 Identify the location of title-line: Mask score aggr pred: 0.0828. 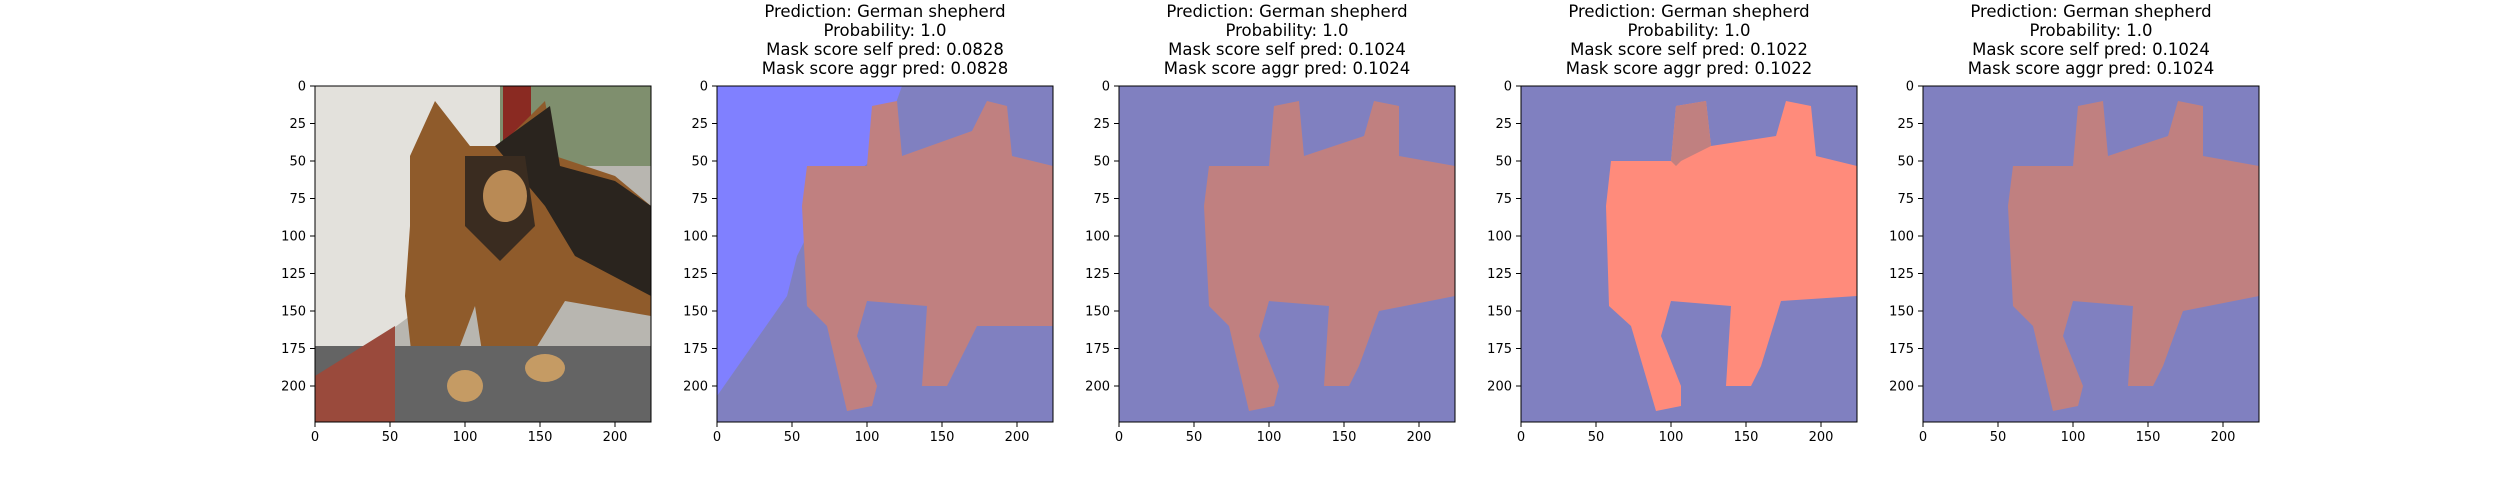
(885, 68).